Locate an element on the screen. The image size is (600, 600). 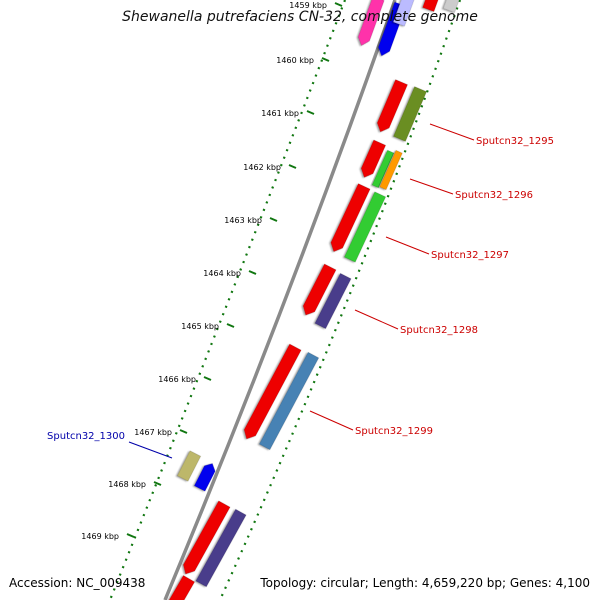
gene-label-sputcn32_1296: Sputcn32_1296 is located at coordinates (494, 195).